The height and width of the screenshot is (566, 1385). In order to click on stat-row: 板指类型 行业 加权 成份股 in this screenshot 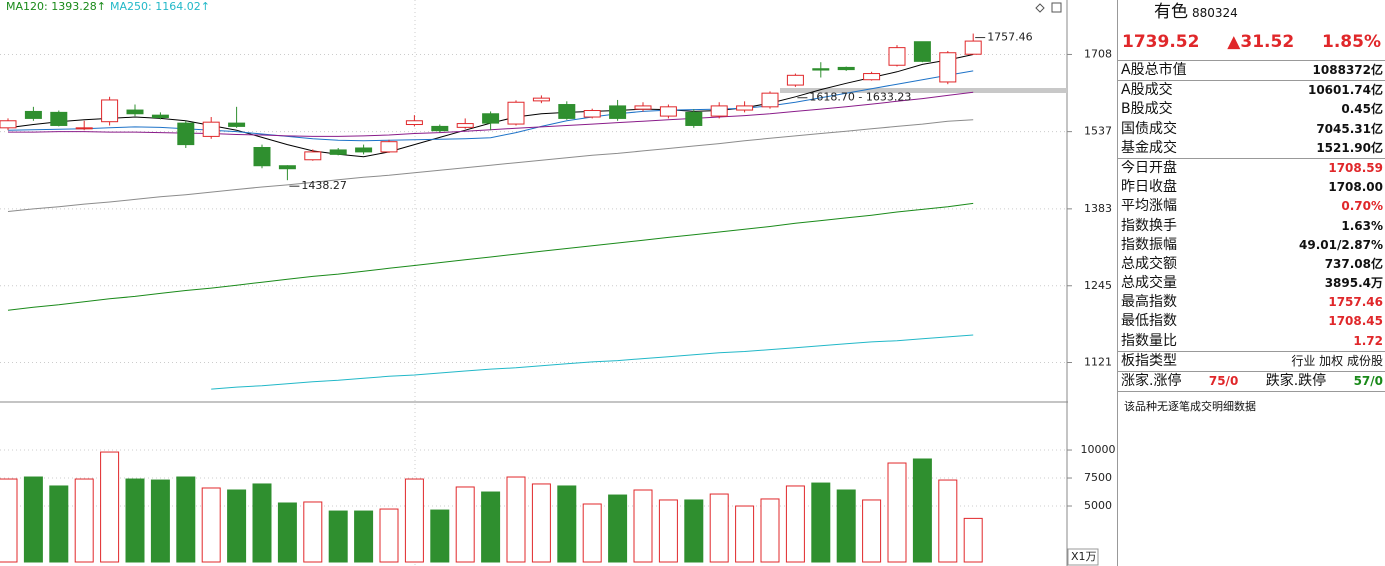, I will do `click(1251, 361)`.